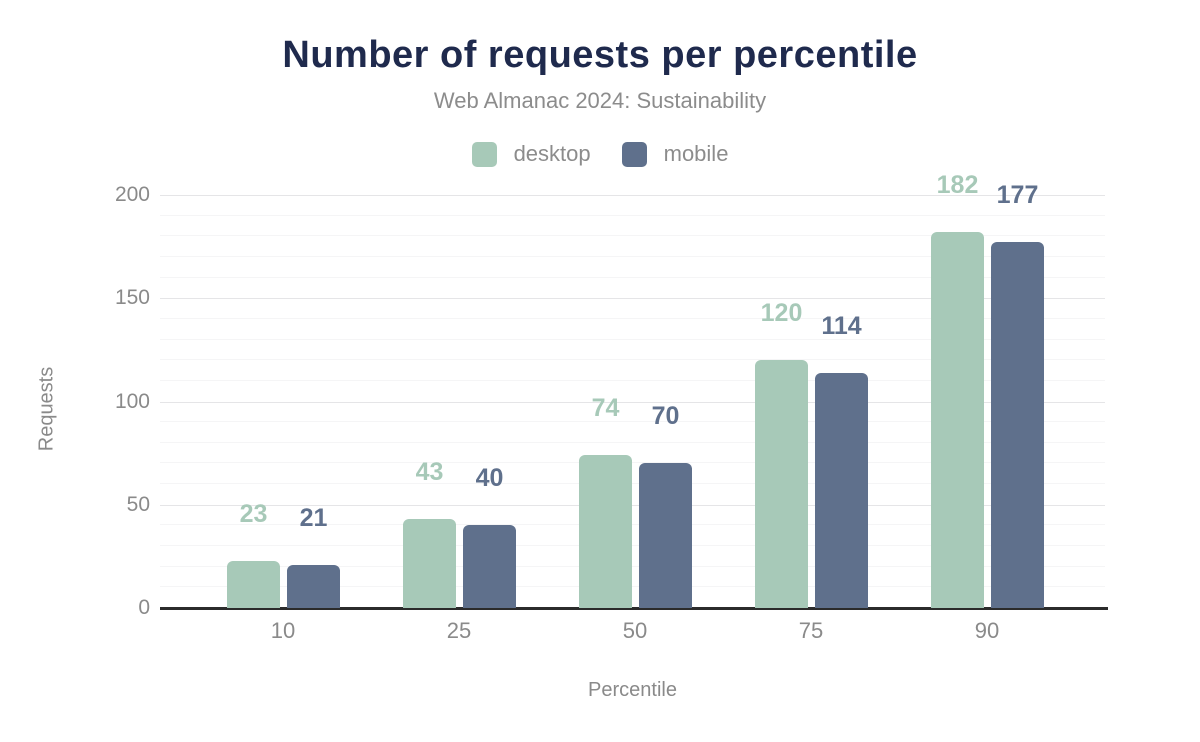 The image size is (1200, 742). Describe the element at coordinates (484, 154) in the screenshot. I see `desktop-legend-swatch-icon` at that location.